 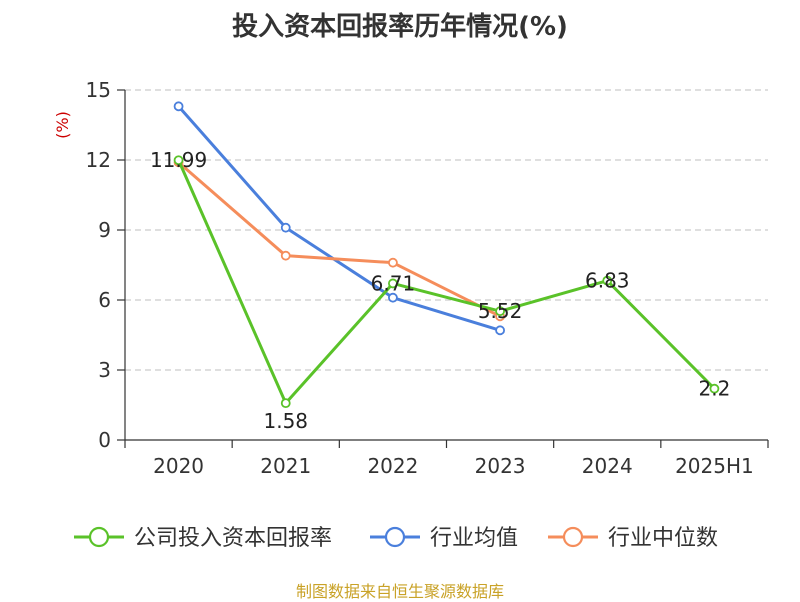 I want to click on y-tick-label: 9, so click(x=104, y=230).